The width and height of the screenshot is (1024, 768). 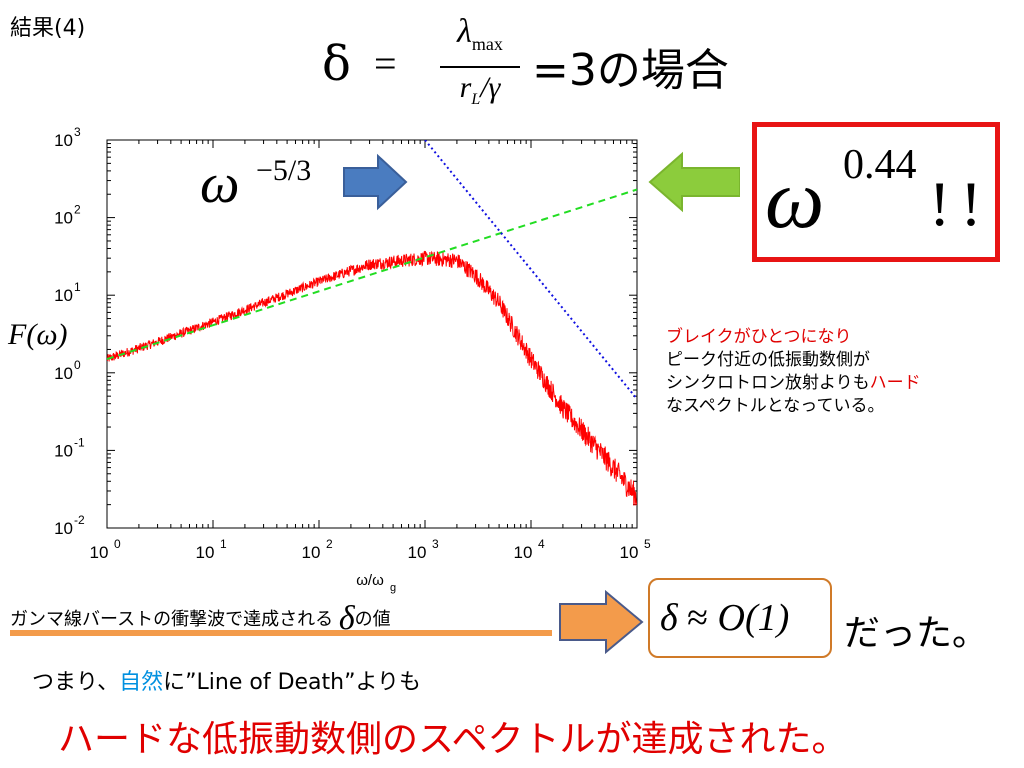 What do you see at coordinates (753, 618) in the screenshot?
I see `result-value: O(1)` at bounding box center [753, 618].